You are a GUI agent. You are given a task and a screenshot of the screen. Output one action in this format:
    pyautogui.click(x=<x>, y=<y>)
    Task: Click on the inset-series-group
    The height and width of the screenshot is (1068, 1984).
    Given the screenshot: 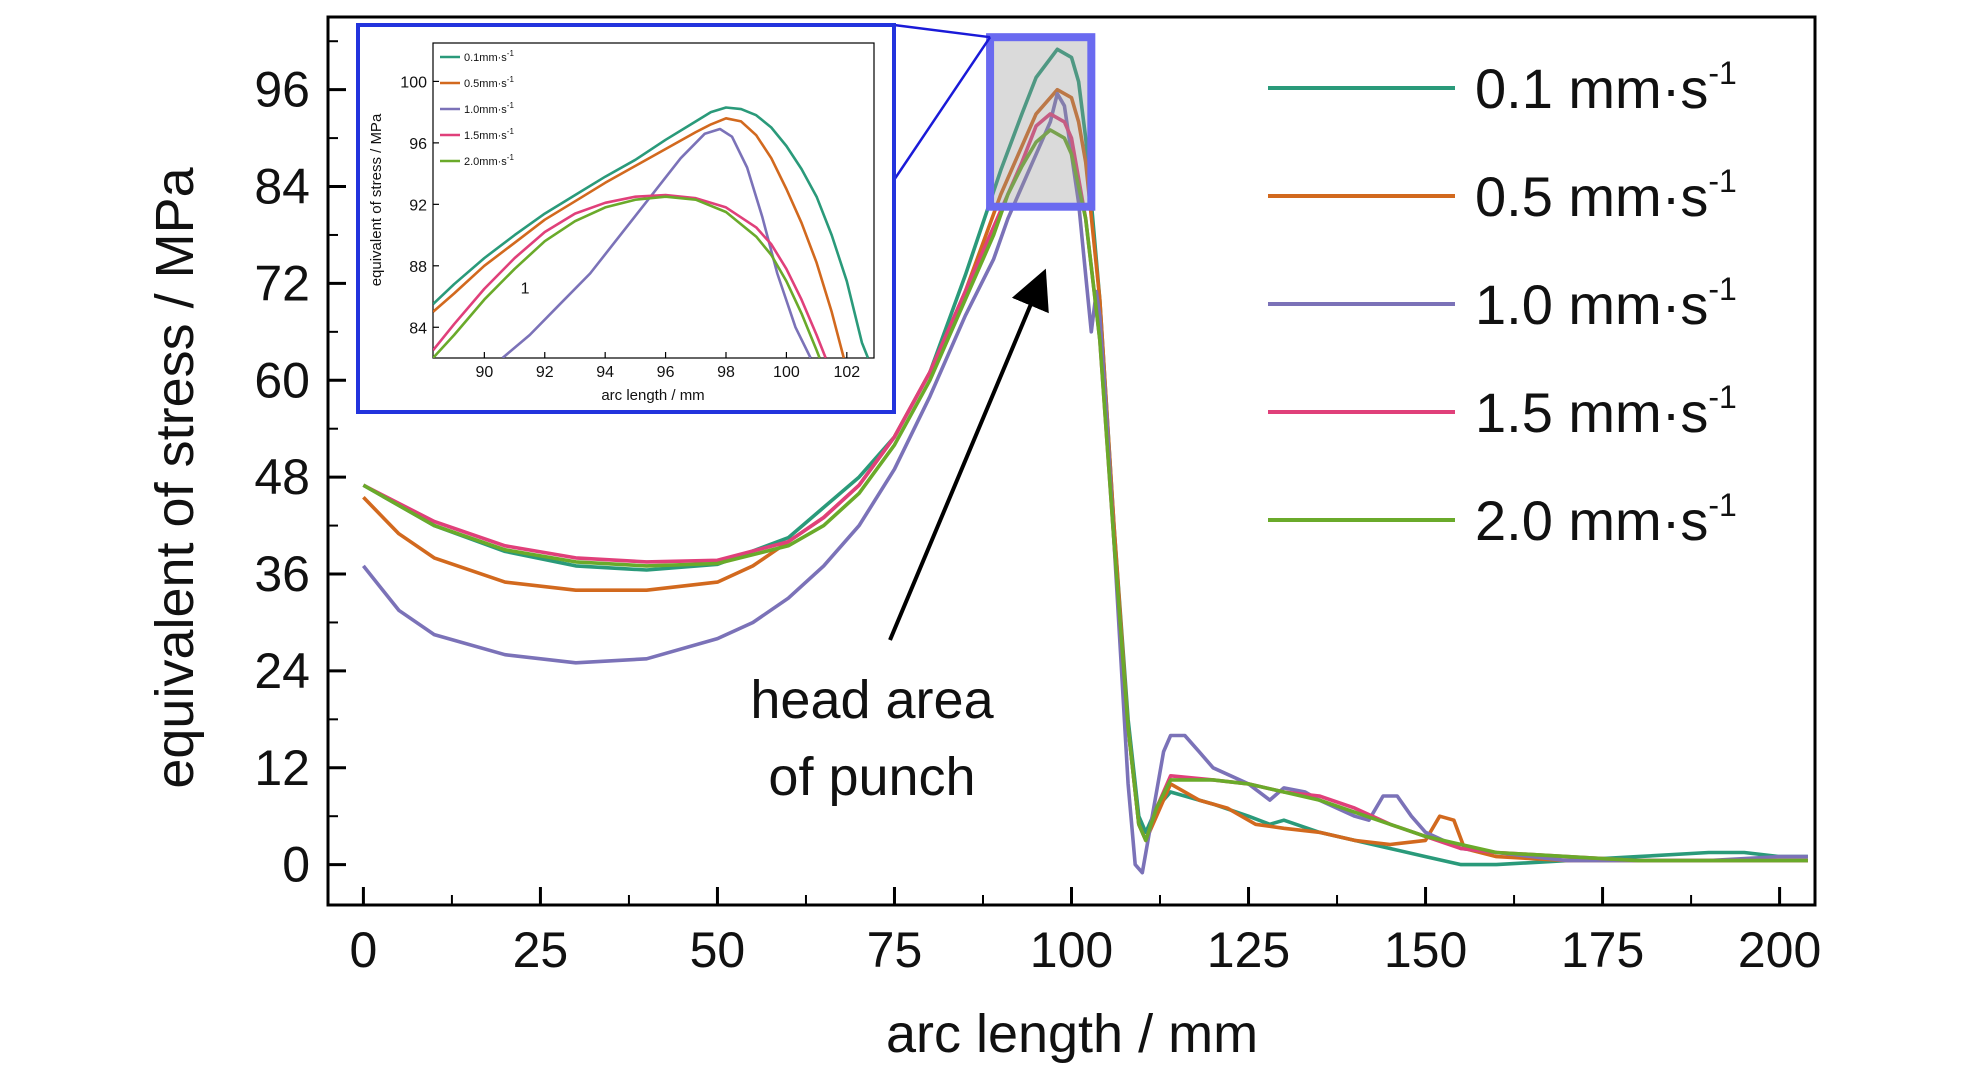 What is the action you would take?
    pyautogui.click(x=651, y=232)
    